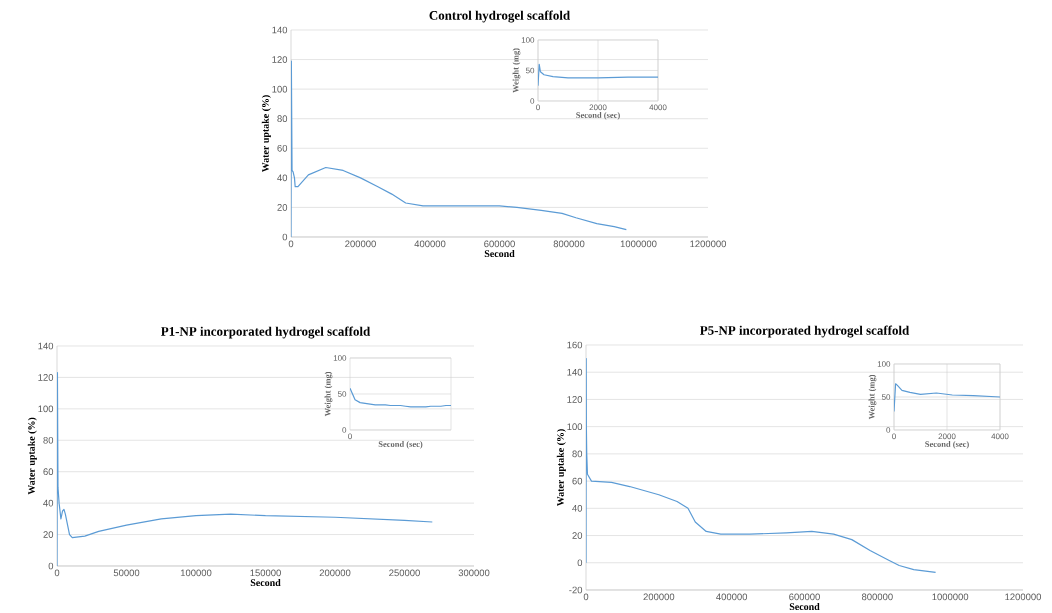 Image resolution: width=1052 pixels, height=613 pixels. What do you see at coordinates (575, 345) in the screenshot?
I see `y-tick-label: 160` at bounding box center [575, 345].